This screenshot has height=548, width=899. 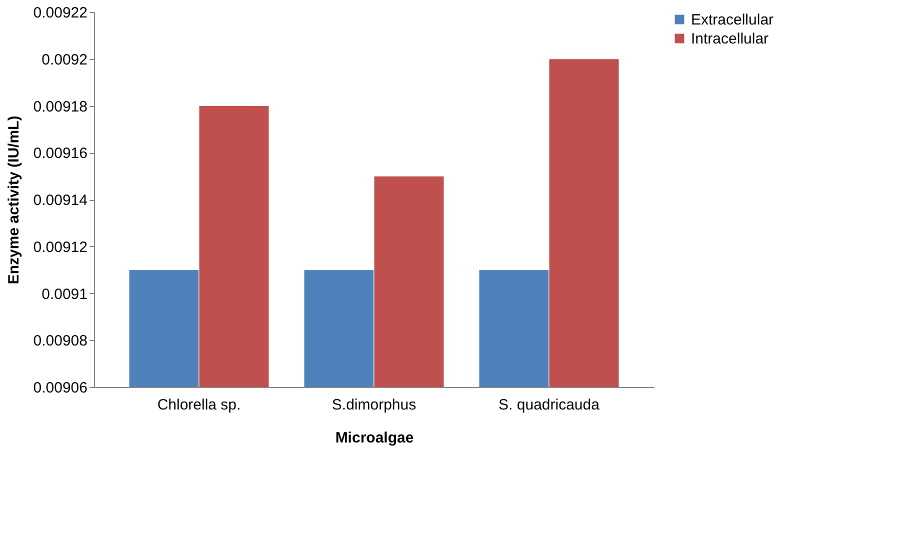 I want to click on y-tick-label: 0.00906, so click(x=60, y=388).